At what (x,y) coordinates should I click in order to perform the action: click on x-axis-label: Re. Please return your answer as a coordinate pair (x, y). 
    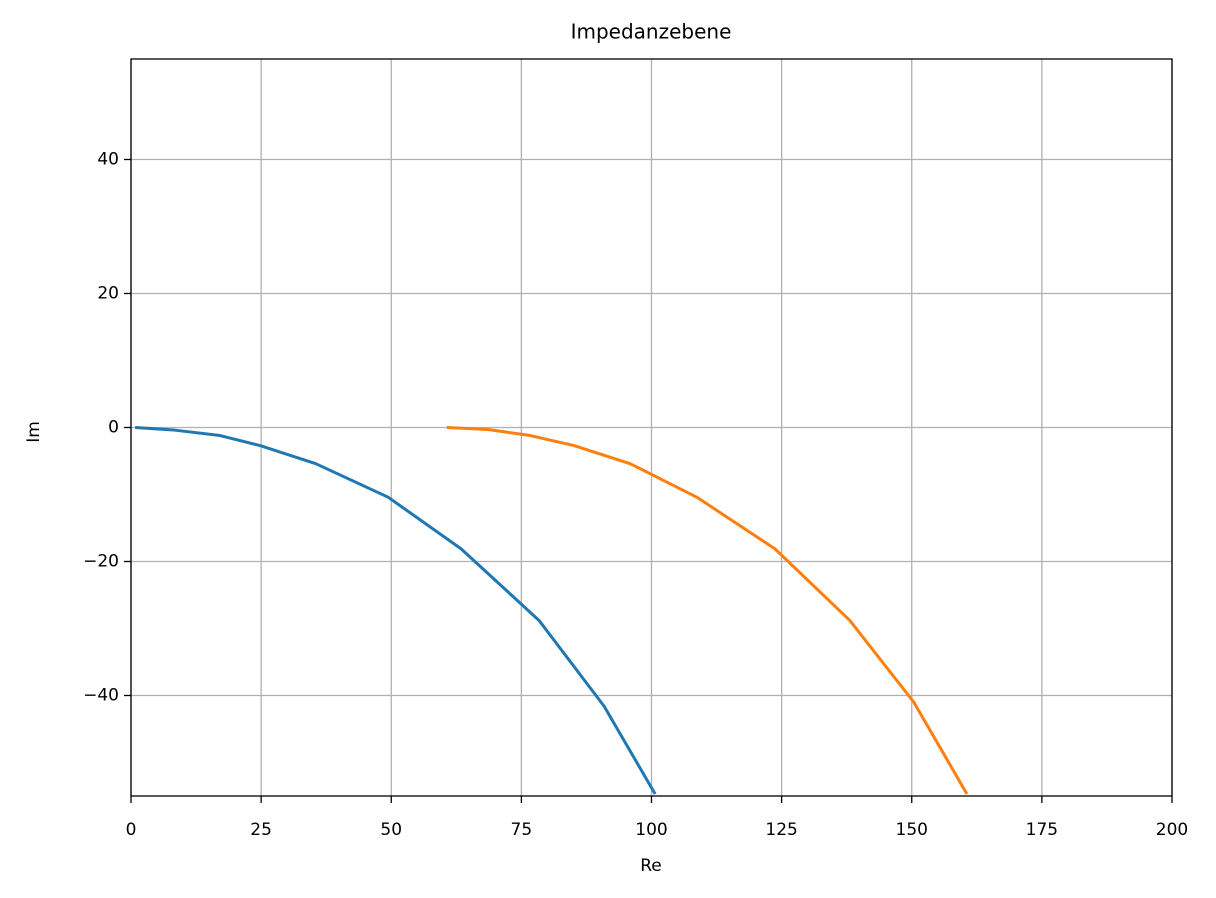
    Looking at the image, I should click on (651, 866).